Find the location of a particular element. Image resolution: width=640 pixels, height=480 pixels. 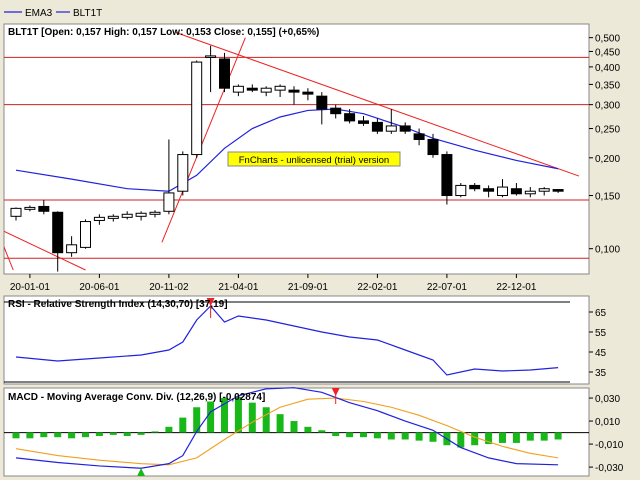

macd-sell-marker is located at coordinates (335, 392).